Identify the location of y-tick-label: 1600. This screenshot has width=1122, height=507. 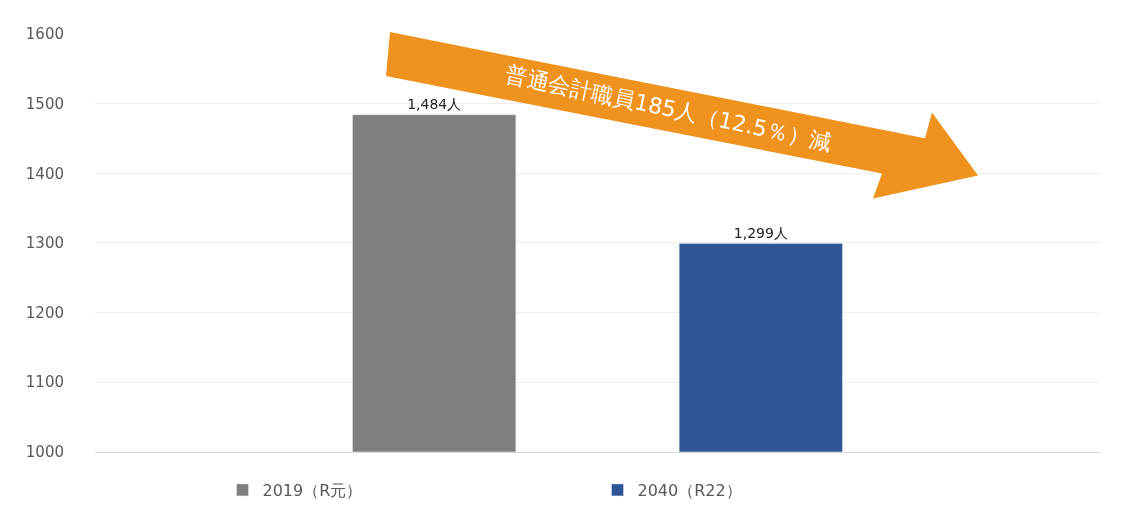
(44, 34).